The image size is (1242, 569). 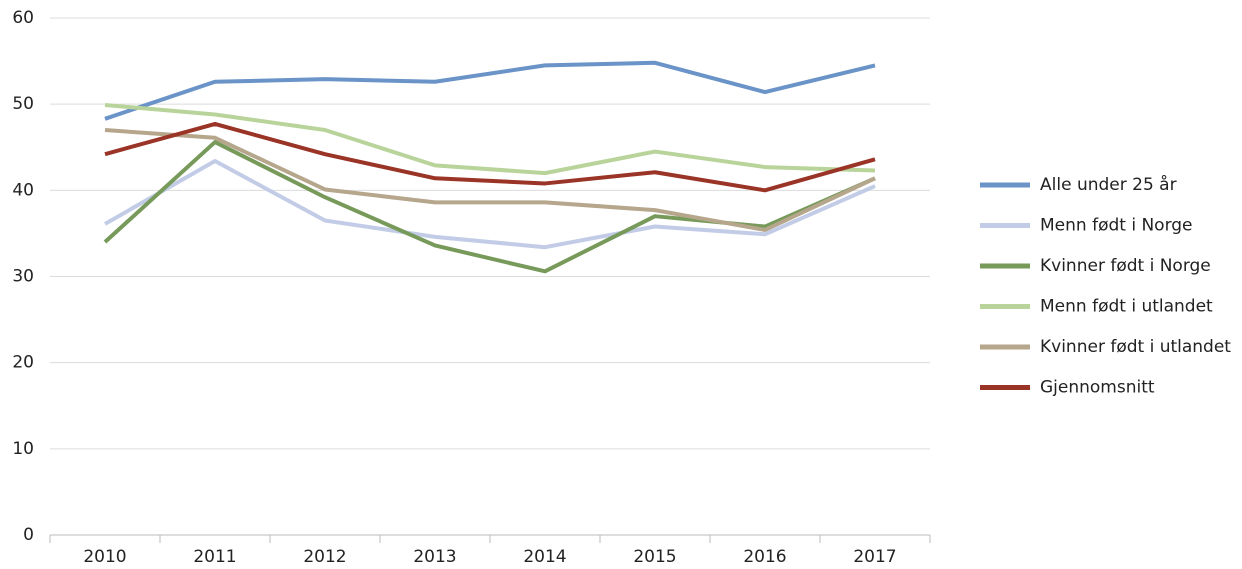 What do you see at coordinates (434, 557) in the screenshot?
I see `x-tick-label: 2013` at bounding box center [434, 557].